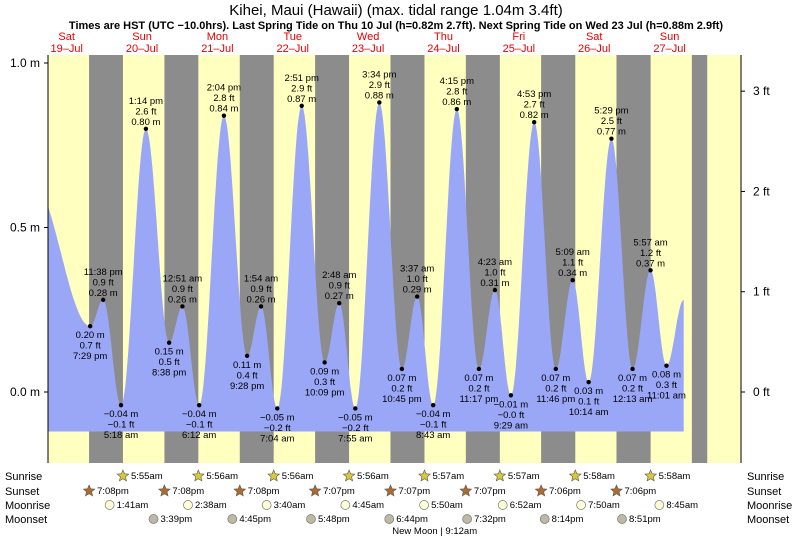 The height and width of the screenshot is (539, 793). What do you see at coordinates (604, 505) in the screenshot?
I see `moonrise-time: 7:50am` at bounding box center [604, 505].